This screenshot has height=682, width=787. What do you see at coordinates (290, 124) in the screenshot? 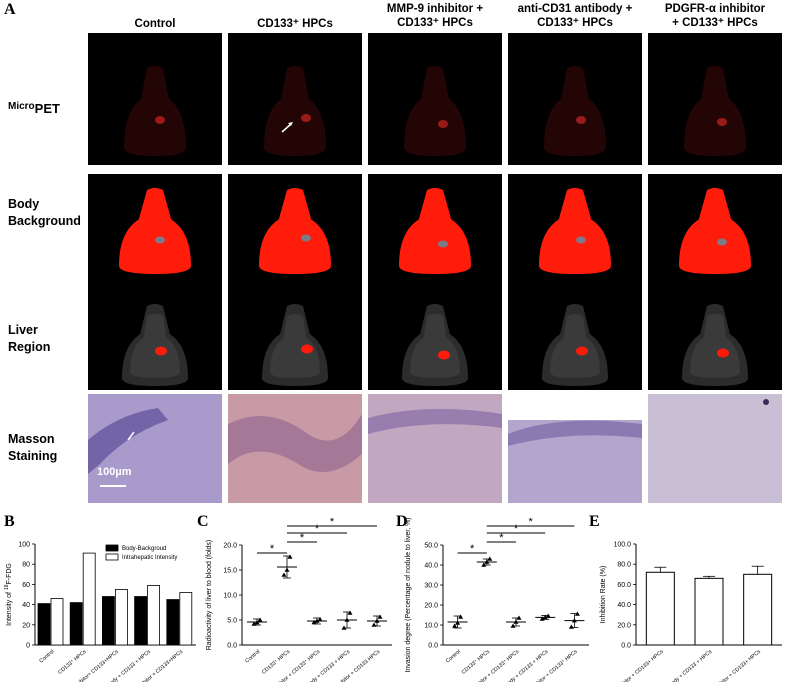
I see `arrowhead-icon` at bounding box center [290, 124].